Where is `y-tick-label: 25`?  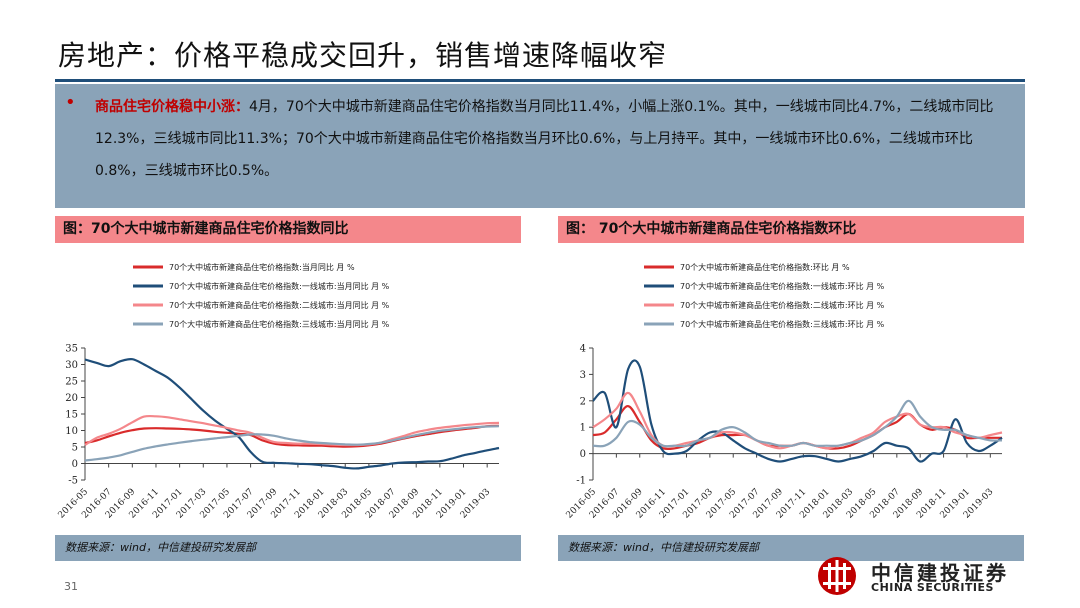 y-tick-label: 25 is located at coordinates (71, 382).